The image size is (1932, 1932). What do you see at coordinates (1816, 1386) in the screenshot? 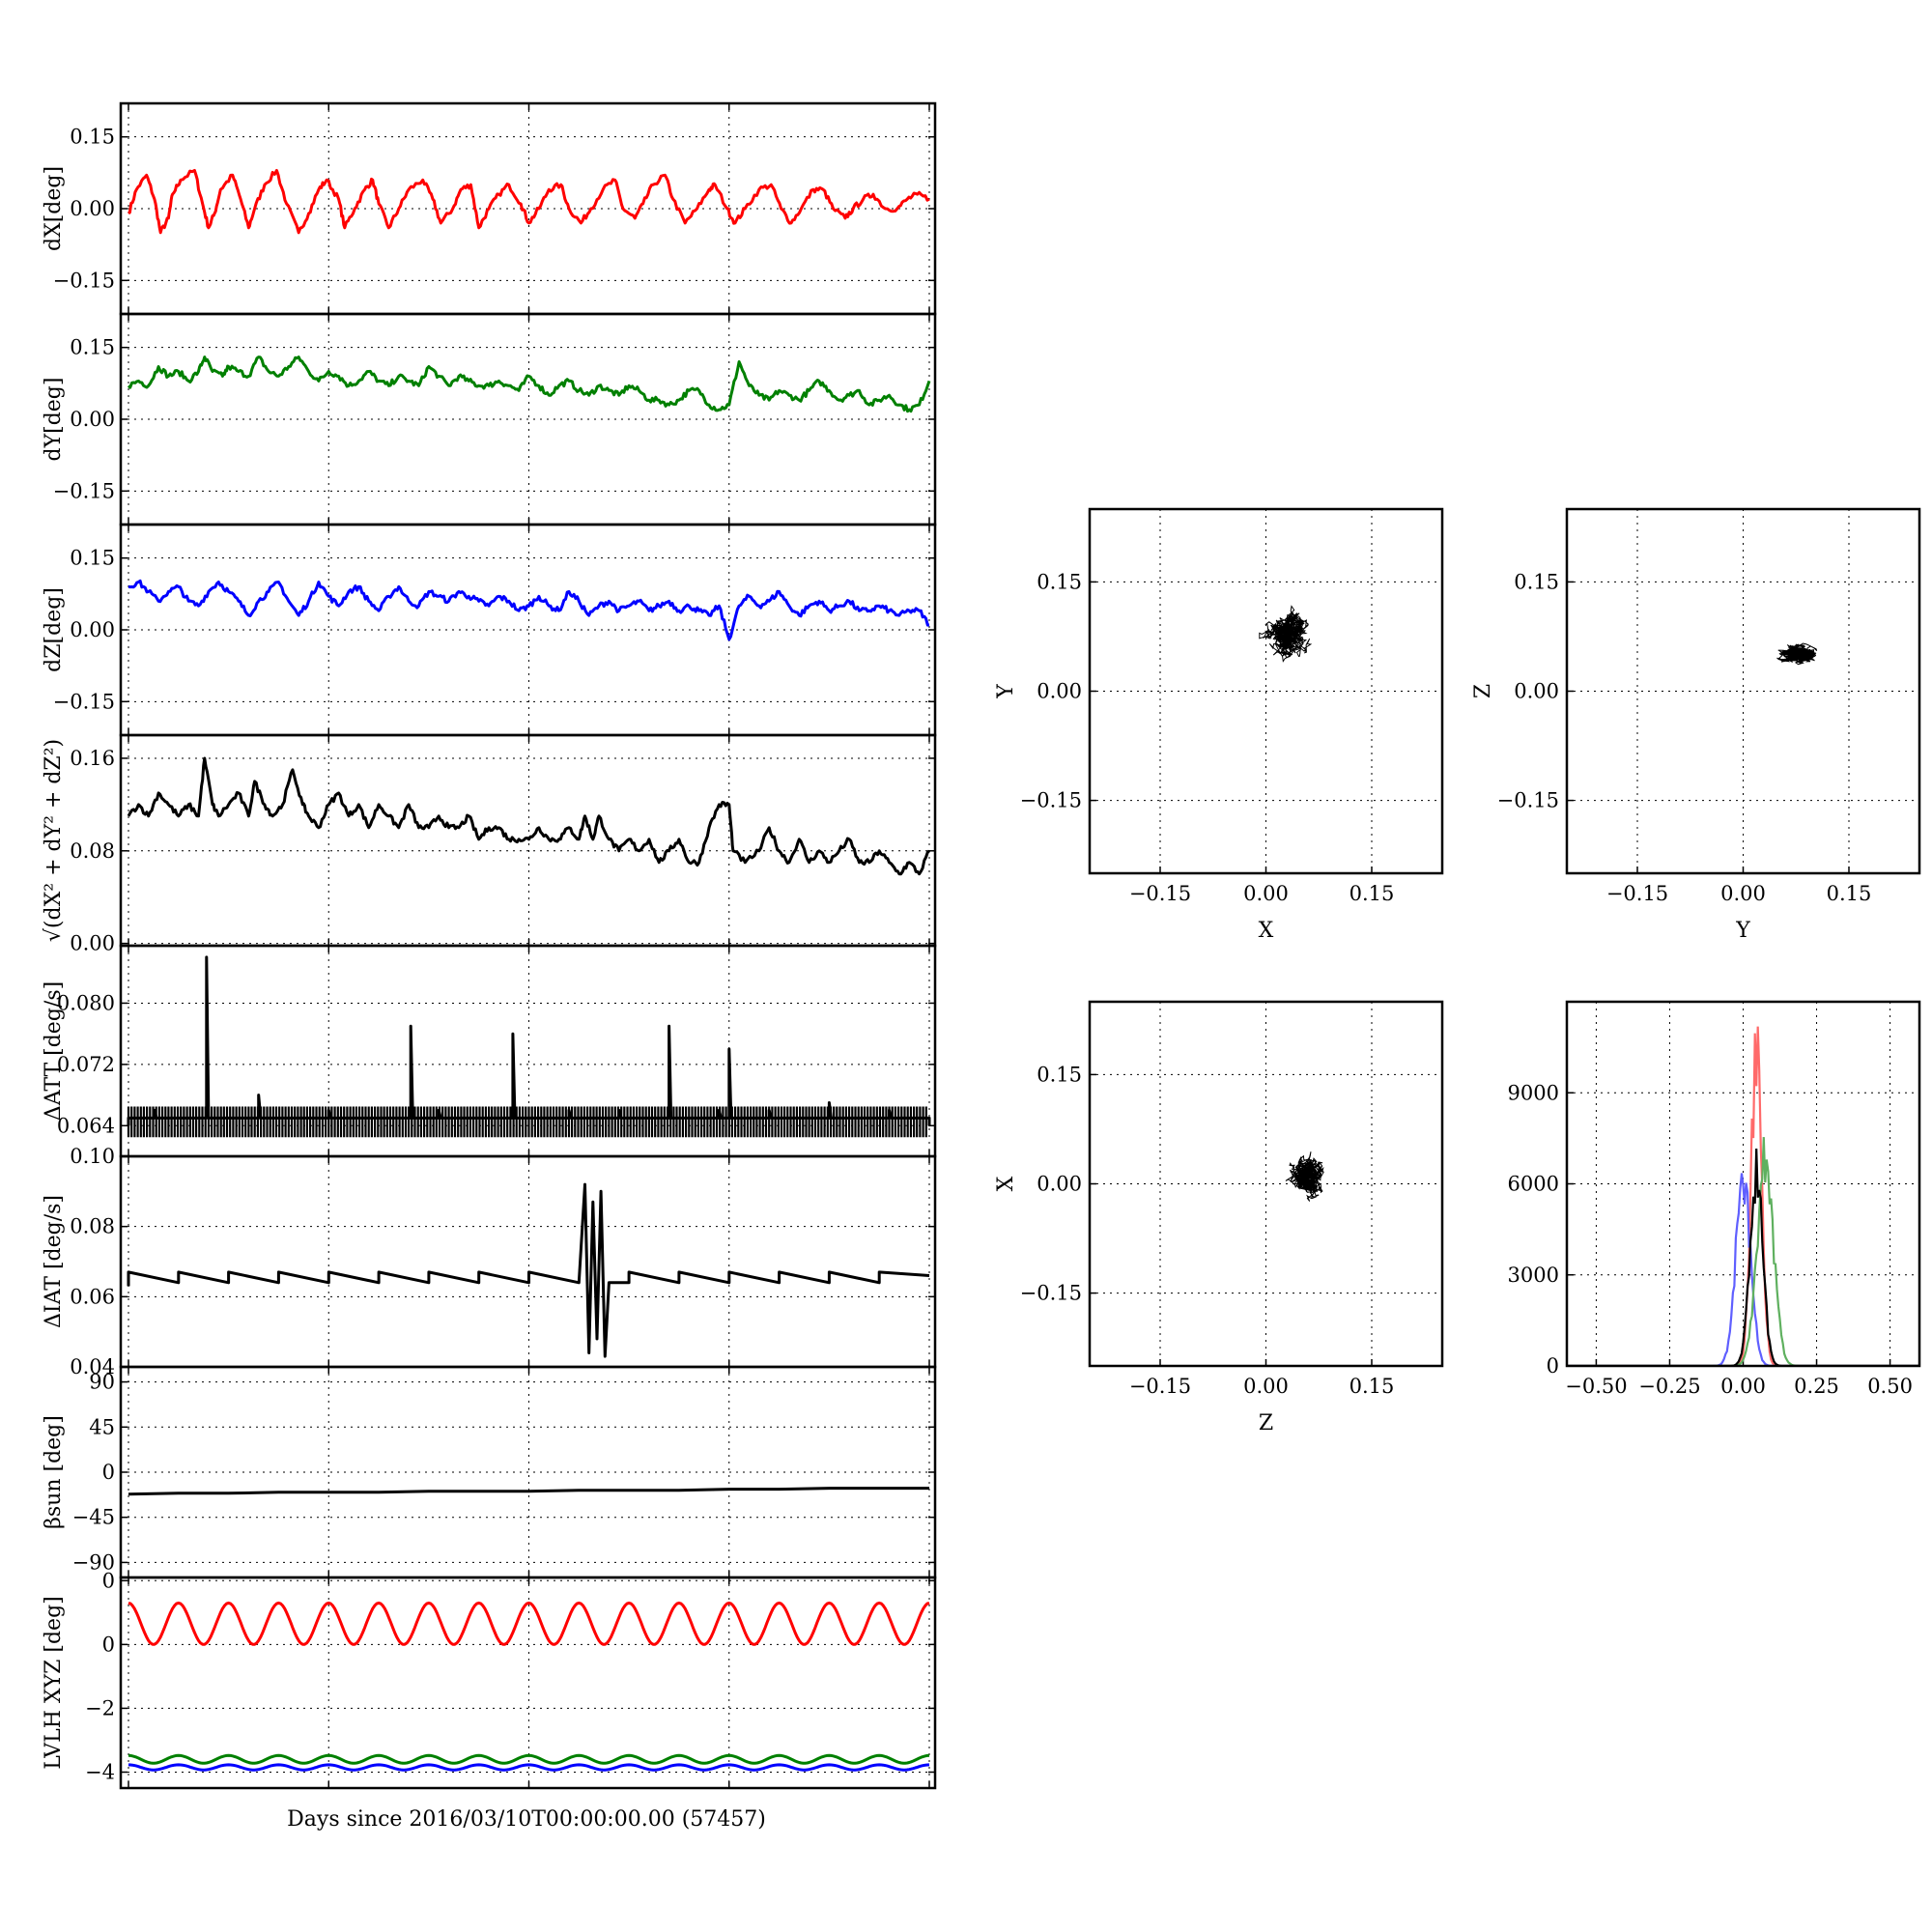
I see `x-tick-label: 0.25` at bounding box center [1816, 1386].